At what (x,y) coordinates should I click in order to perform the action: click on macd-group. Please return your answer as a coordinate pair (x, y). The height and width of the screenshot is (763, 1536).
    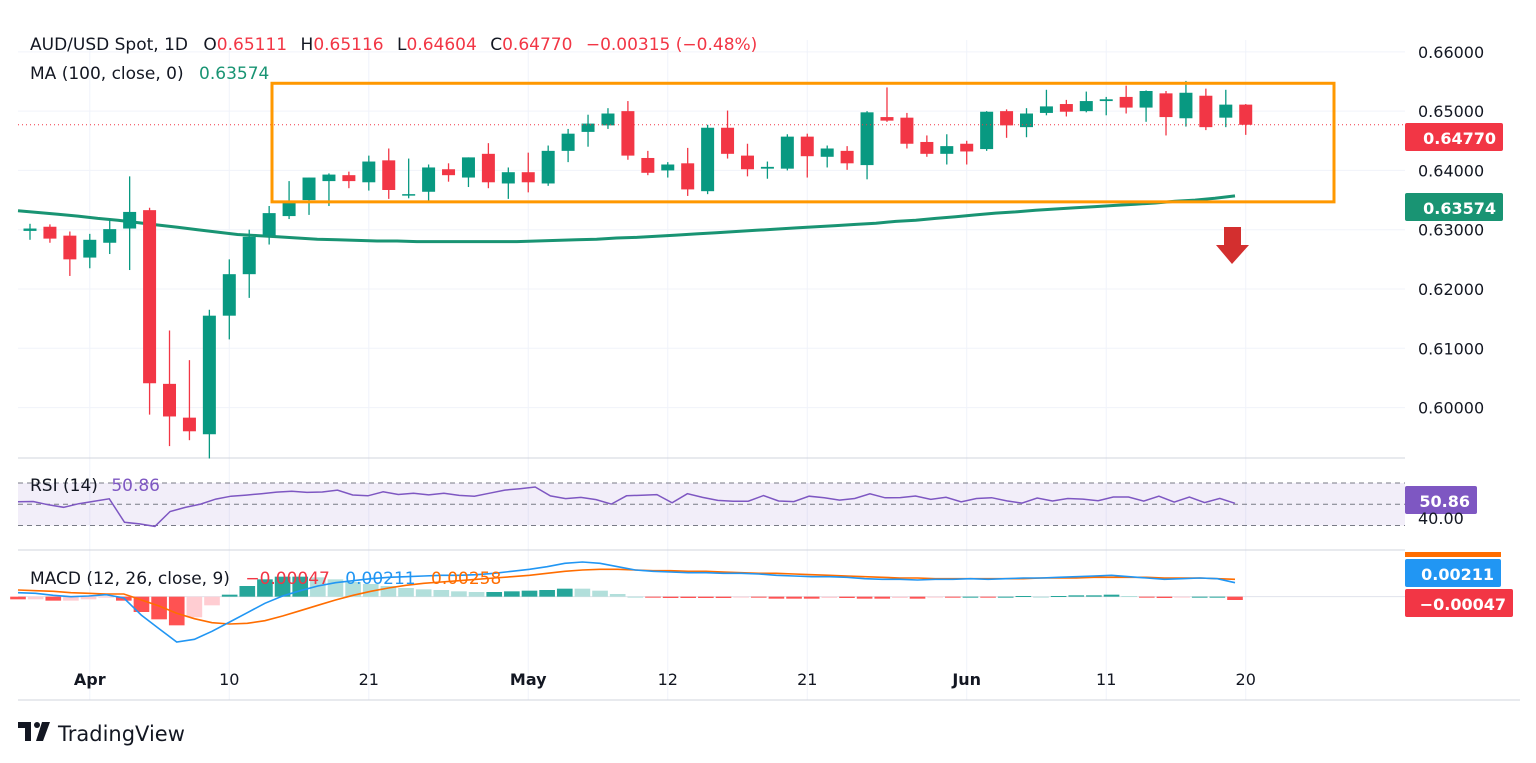
    Looking at the image, I should click on (707, 602).